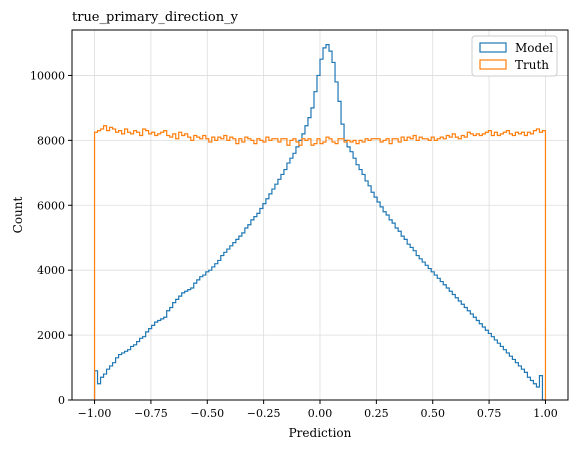 The image size is (579, 450). What do you see at coordinates (155, 17) in the screenshot?
I see `chart-title: true_primary_direction_y` at bounding box center [155, 17].